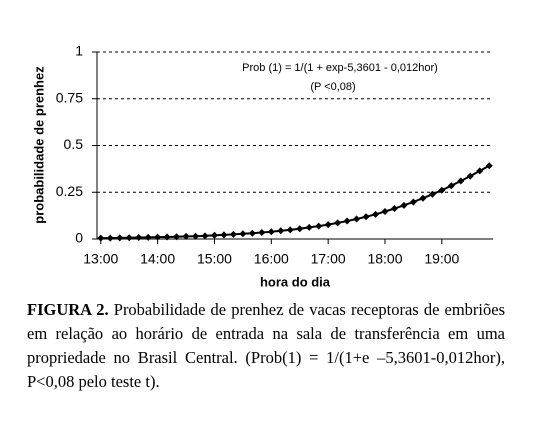  Describe the element at coordinates (157, 259) in the screenshot. I see `x-tick-label: 14:00` at that location.